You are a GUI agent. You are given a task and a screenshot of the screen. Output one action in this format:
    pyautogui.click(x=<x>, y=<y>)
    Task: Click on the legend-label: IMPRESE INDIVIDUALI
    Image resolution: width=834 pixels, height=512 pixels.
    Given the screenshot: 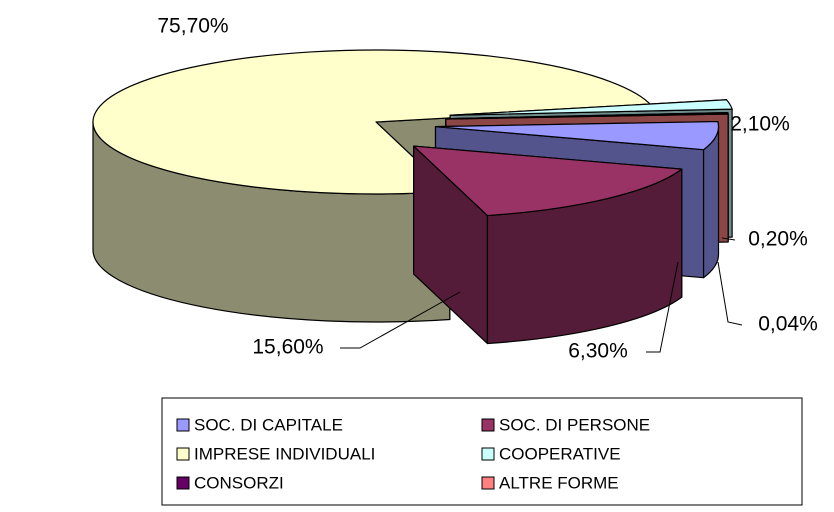 What is the action you would take?
    pyautogui.click(x=284, y=453)
    